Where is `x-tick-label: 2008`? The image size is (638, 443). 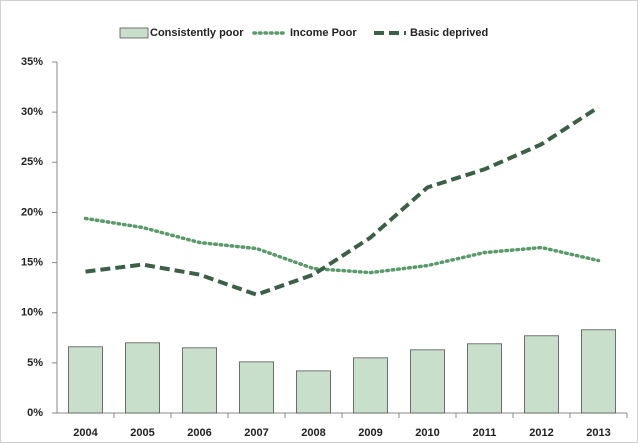 x-tick-label: 2008 is located at coordinates (313, 433).